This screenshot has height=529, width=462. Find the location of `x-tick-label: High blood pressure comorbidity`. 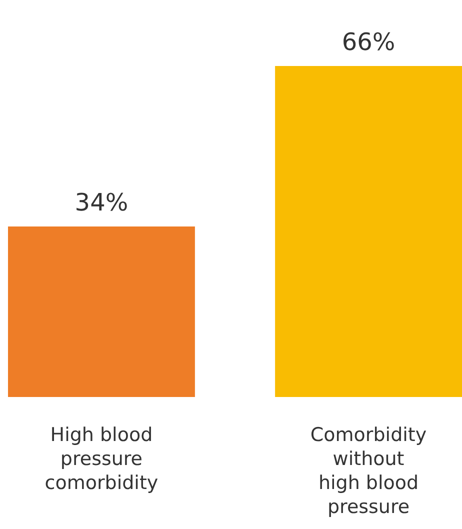

x-tick-label: High blood pressure comorbidity is located at coordinates (101, 459).